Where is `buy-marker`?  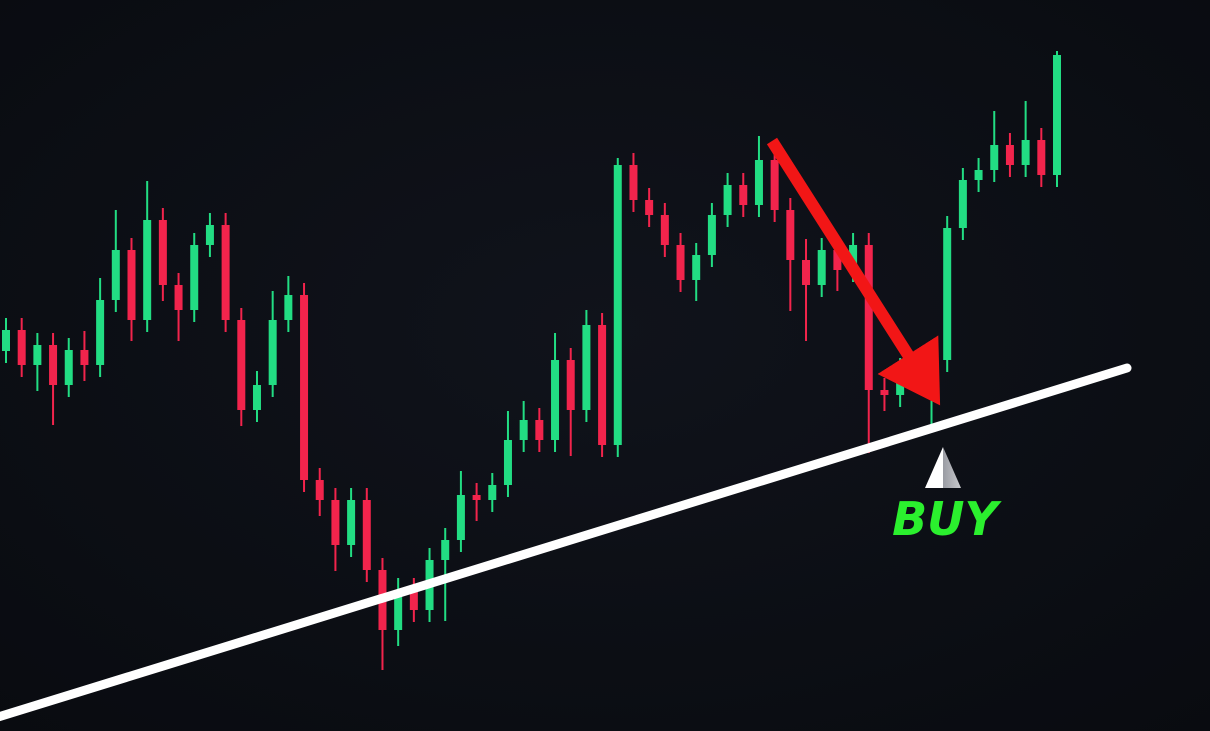 buy-marker is located at coordinates (943, 467).